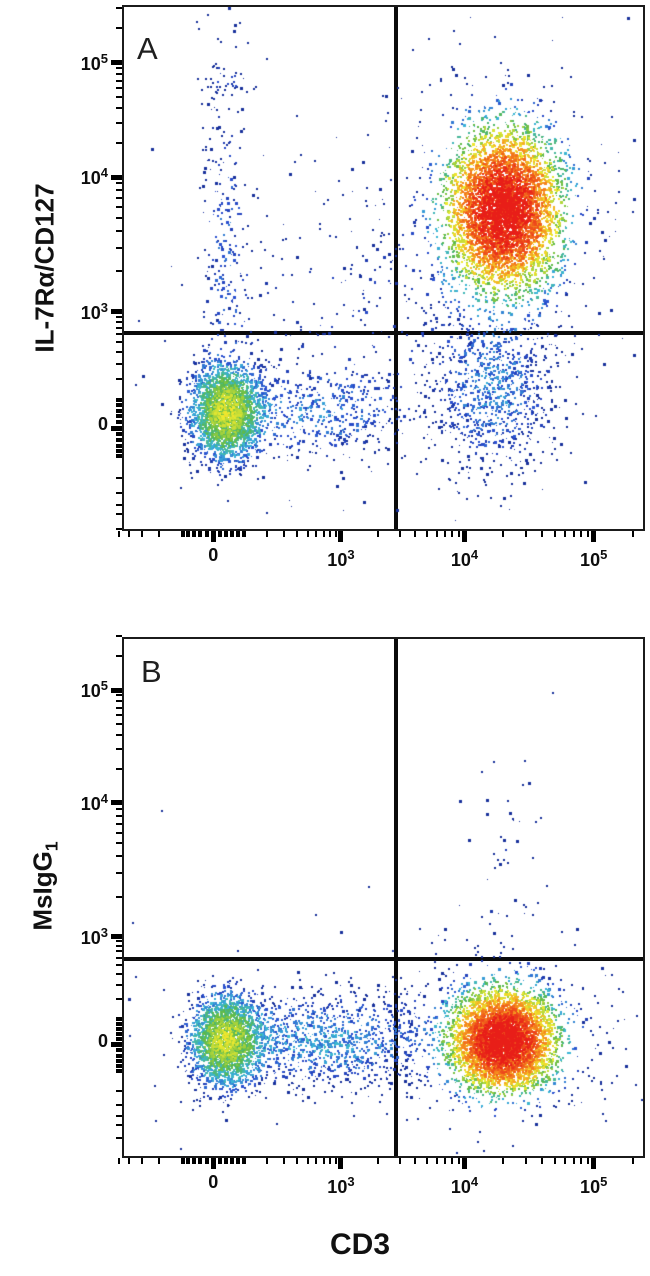 The width and height of the screenshot is (650, 1276). I want to click on x-axis-tick-label: 10³, so click(341, 558).